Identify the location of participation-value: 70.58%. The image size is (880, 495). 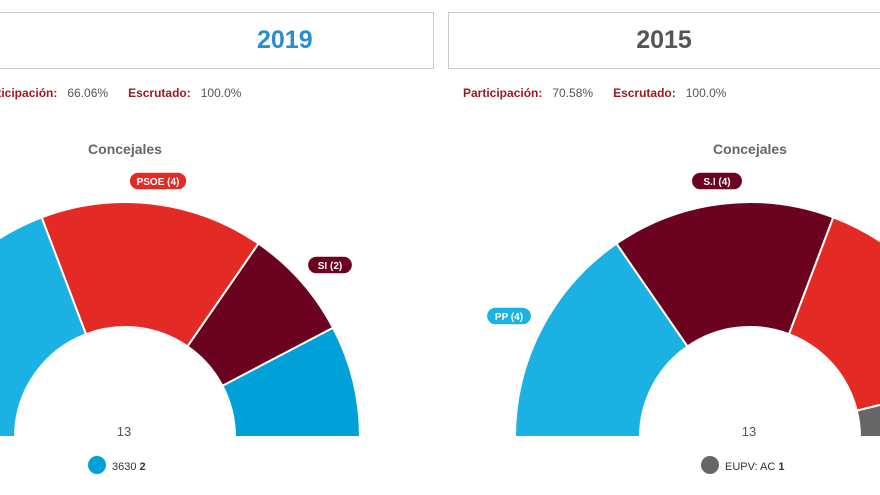
(573, 93).